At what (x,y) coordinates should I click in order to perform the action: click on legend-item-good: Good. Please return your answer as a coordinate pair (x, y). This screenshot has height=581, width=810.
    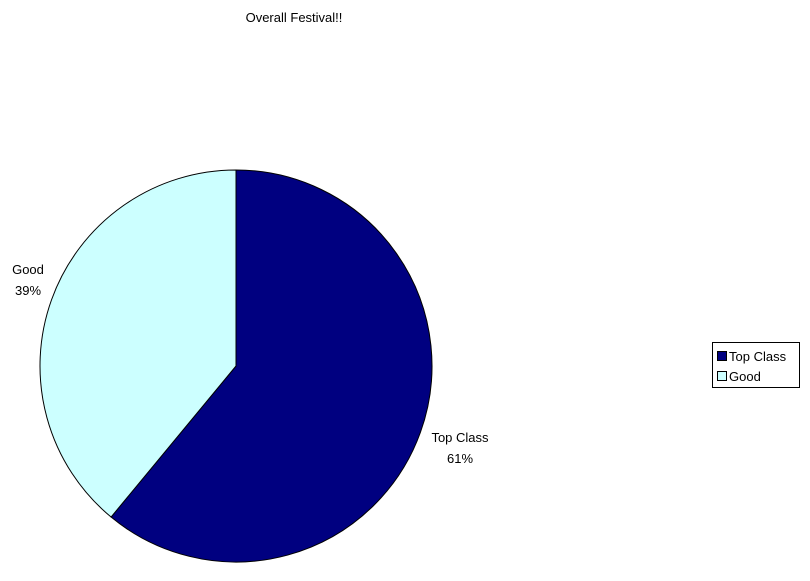
    Looking at the image, I should click on (758, 376).